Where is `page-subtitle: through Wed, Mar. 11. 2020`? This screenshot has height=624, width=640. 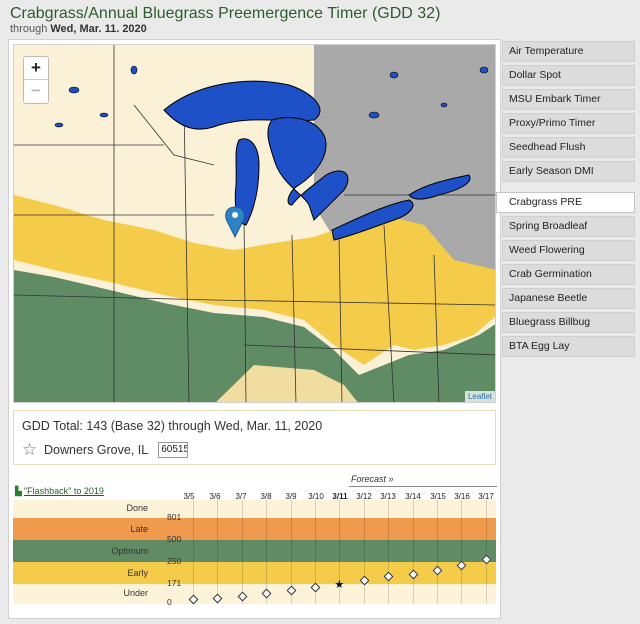
page-subtitle: through Wed, Mar. 11. 2020 is located at coordinates (78, 29).